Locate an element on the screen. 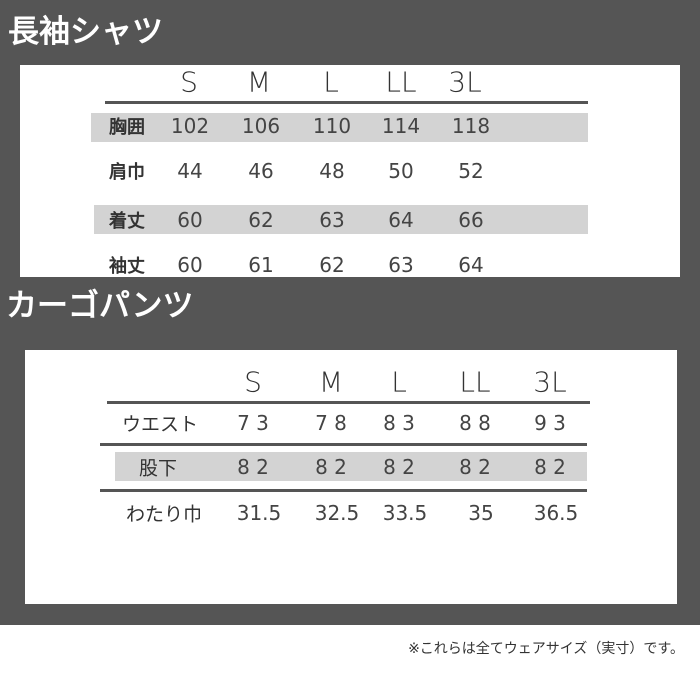 The width and height of the screenshot is (700, 700). cell-value: 8 8 is located at coordinates (475, 423).